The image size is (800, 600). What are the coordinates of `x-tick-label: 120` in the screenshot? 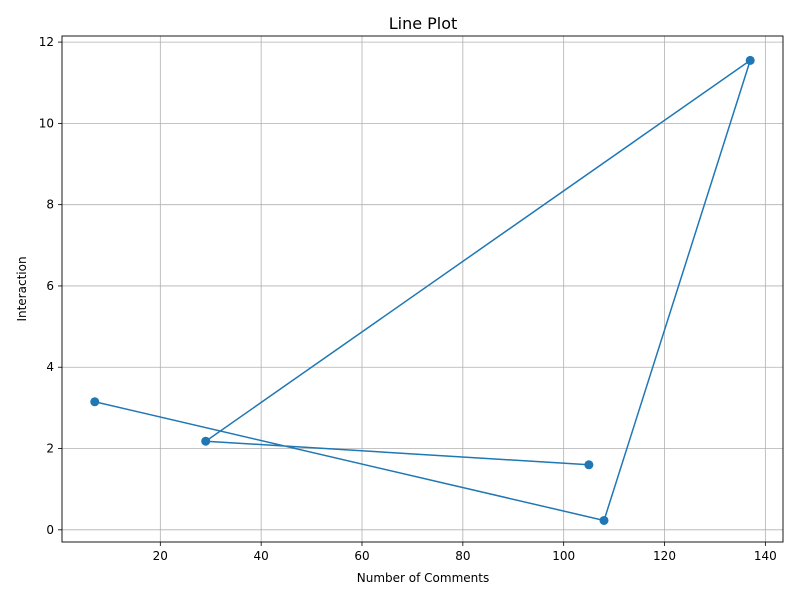 It's located at (664, 556).